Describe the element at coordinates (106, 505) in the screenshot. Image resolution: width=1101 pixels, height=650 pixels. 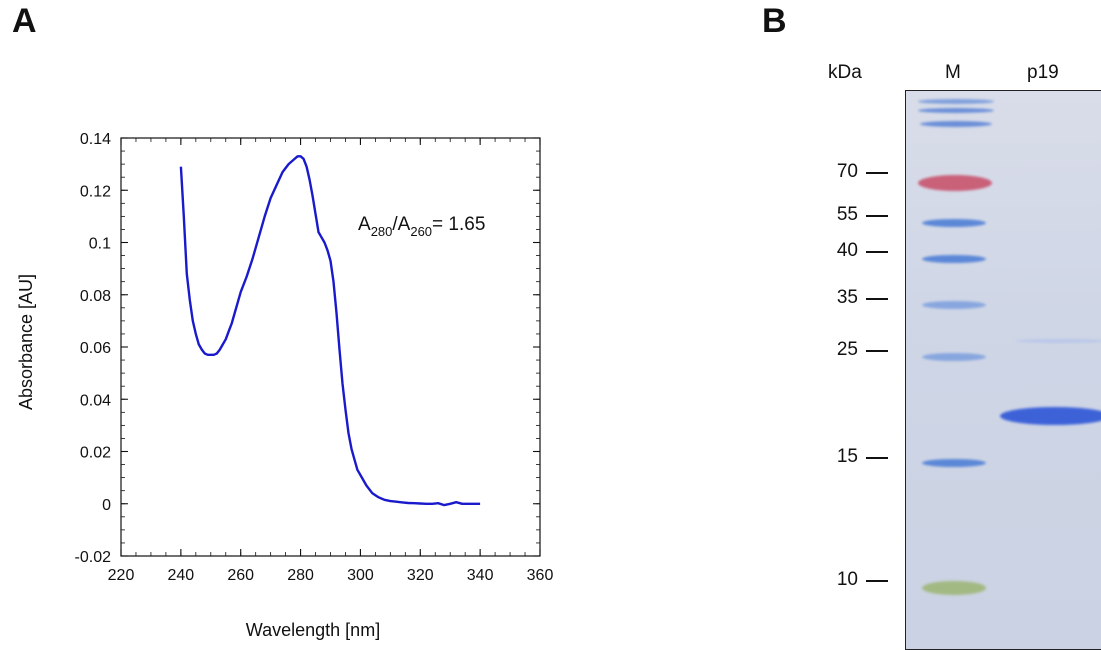
I see `y-tick-label: 0` at that location.